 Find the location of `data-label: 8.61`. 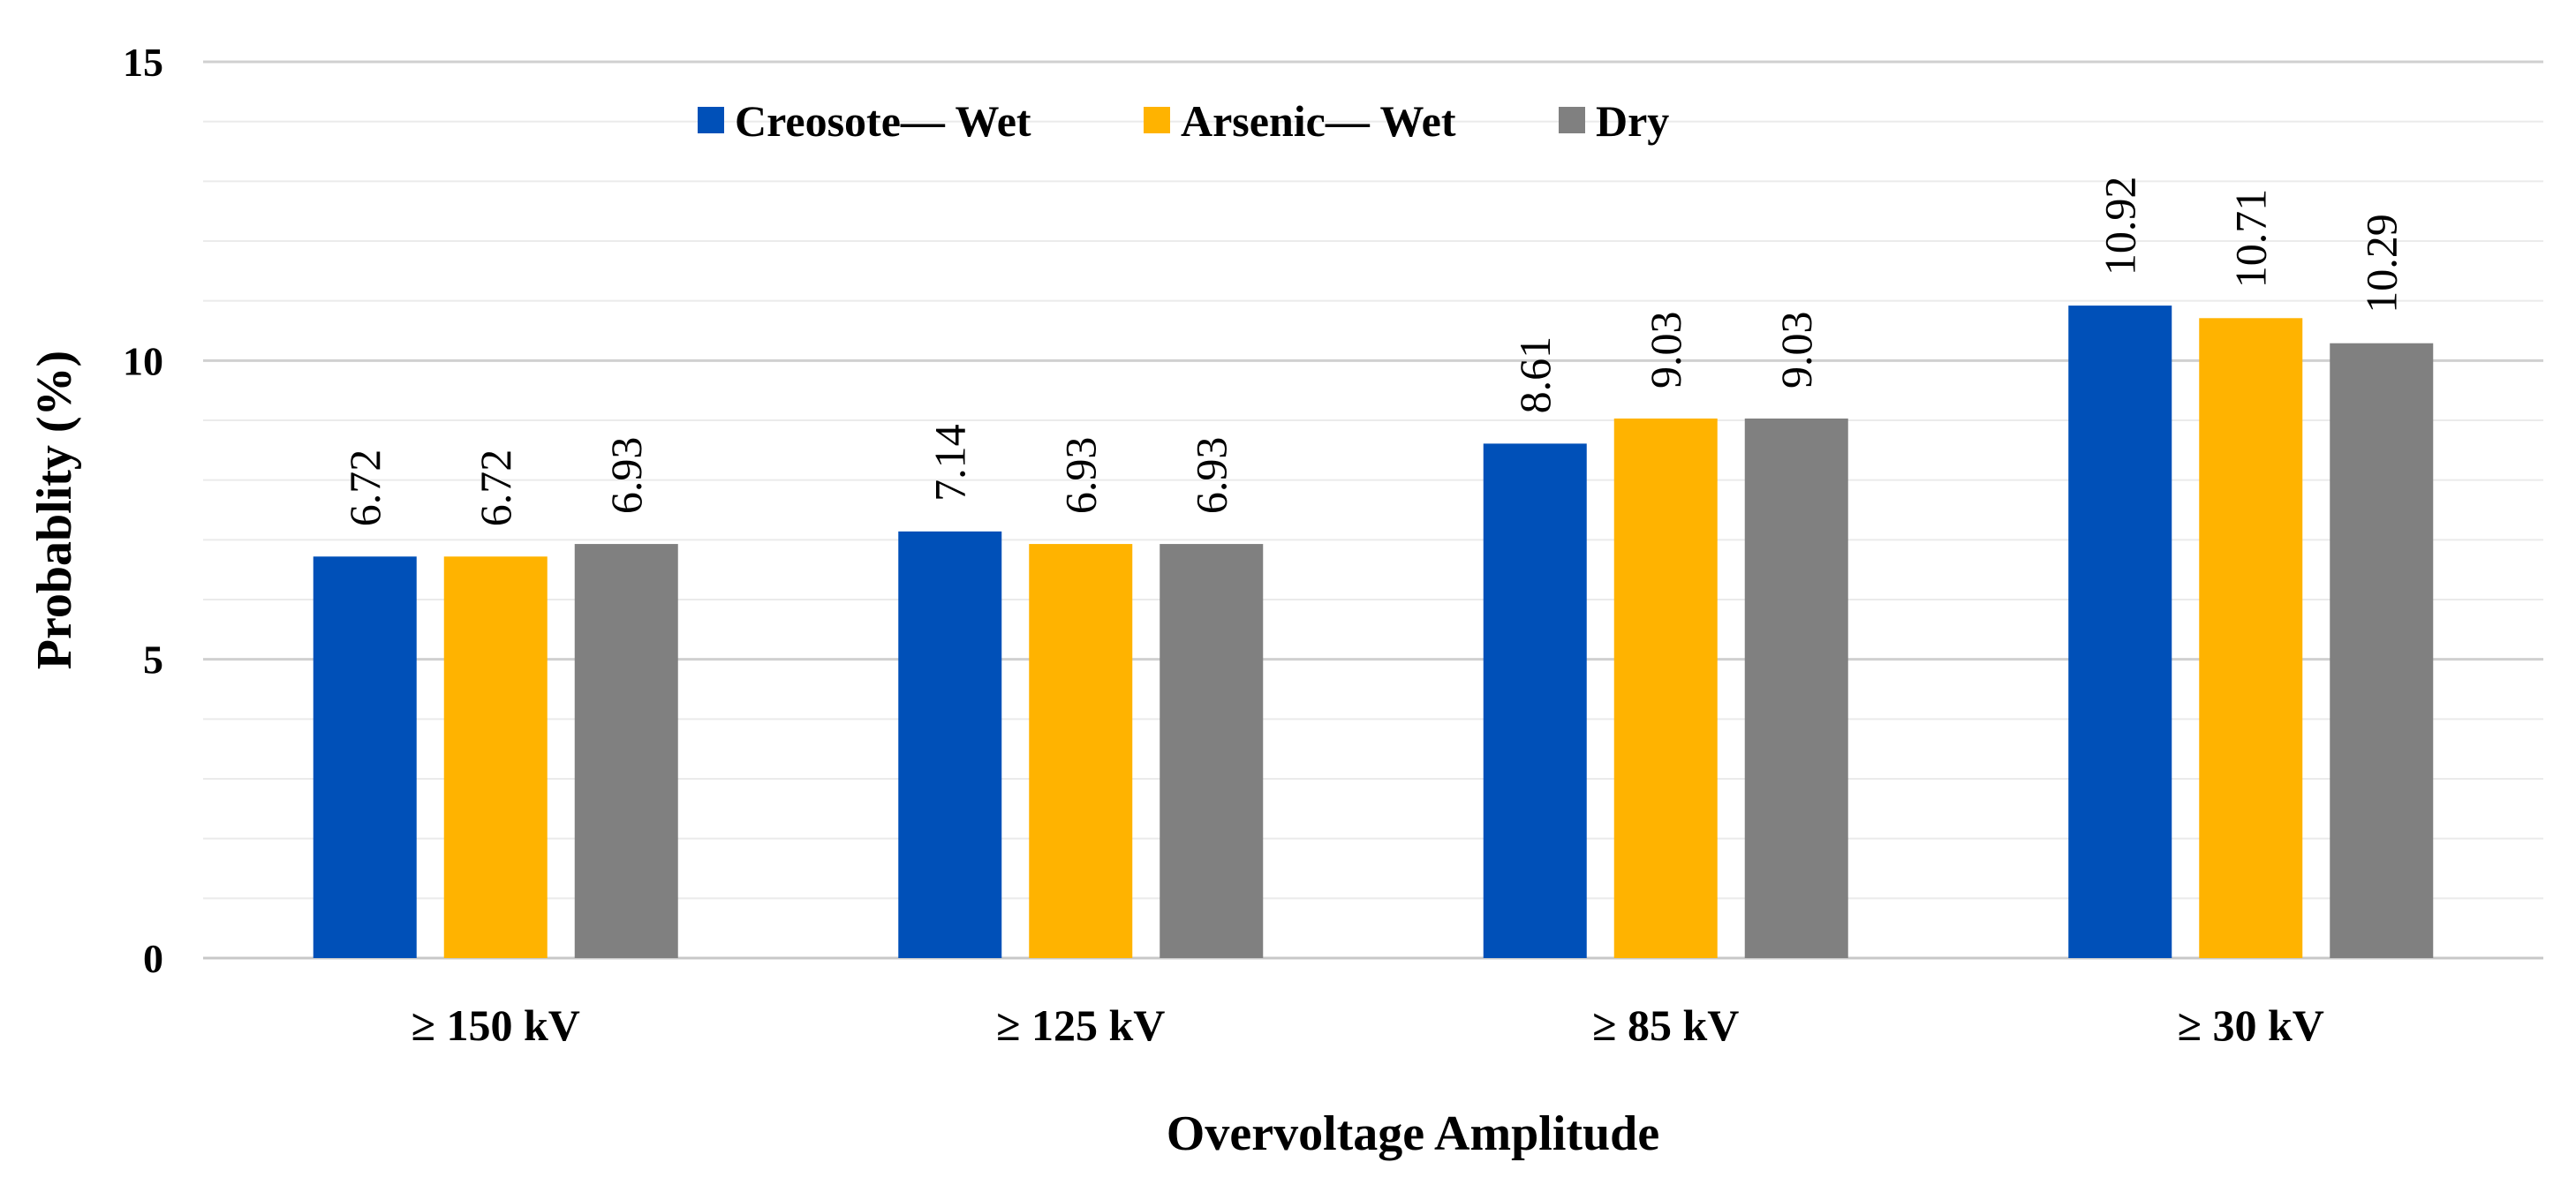

data-label: 8.61 is located at coordinates (1535, 375).